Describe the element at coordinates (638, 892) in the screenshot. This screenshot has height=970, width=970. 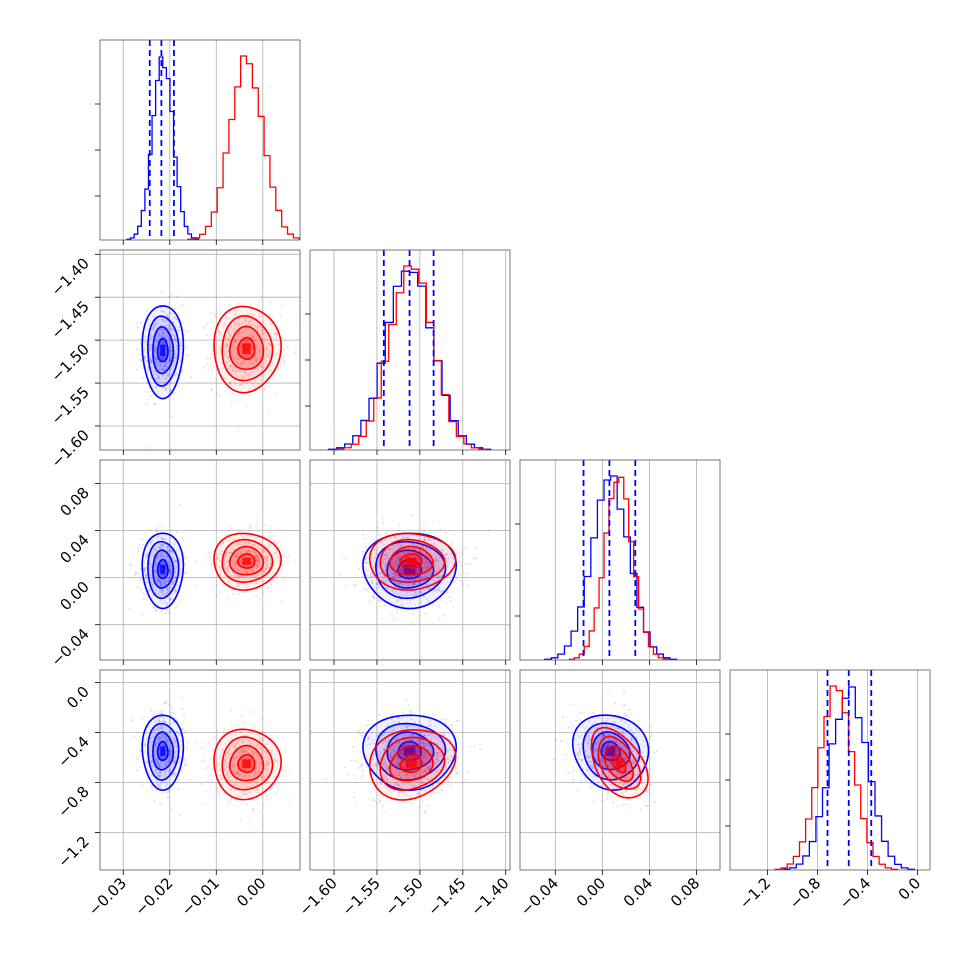
I see `x-tick-label-2-2: 0.04` at that location.